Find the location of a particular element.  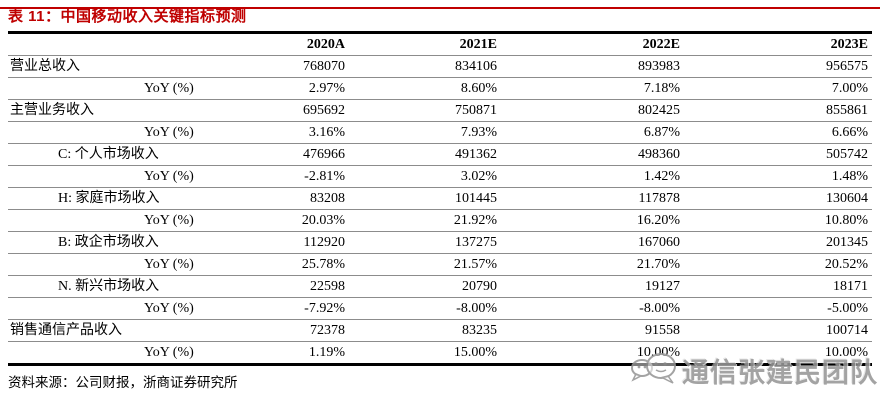

yoy-row: YoY (%) -7.92% -8.00% -8.00% -5.00% is located at coordinates (440, 309).